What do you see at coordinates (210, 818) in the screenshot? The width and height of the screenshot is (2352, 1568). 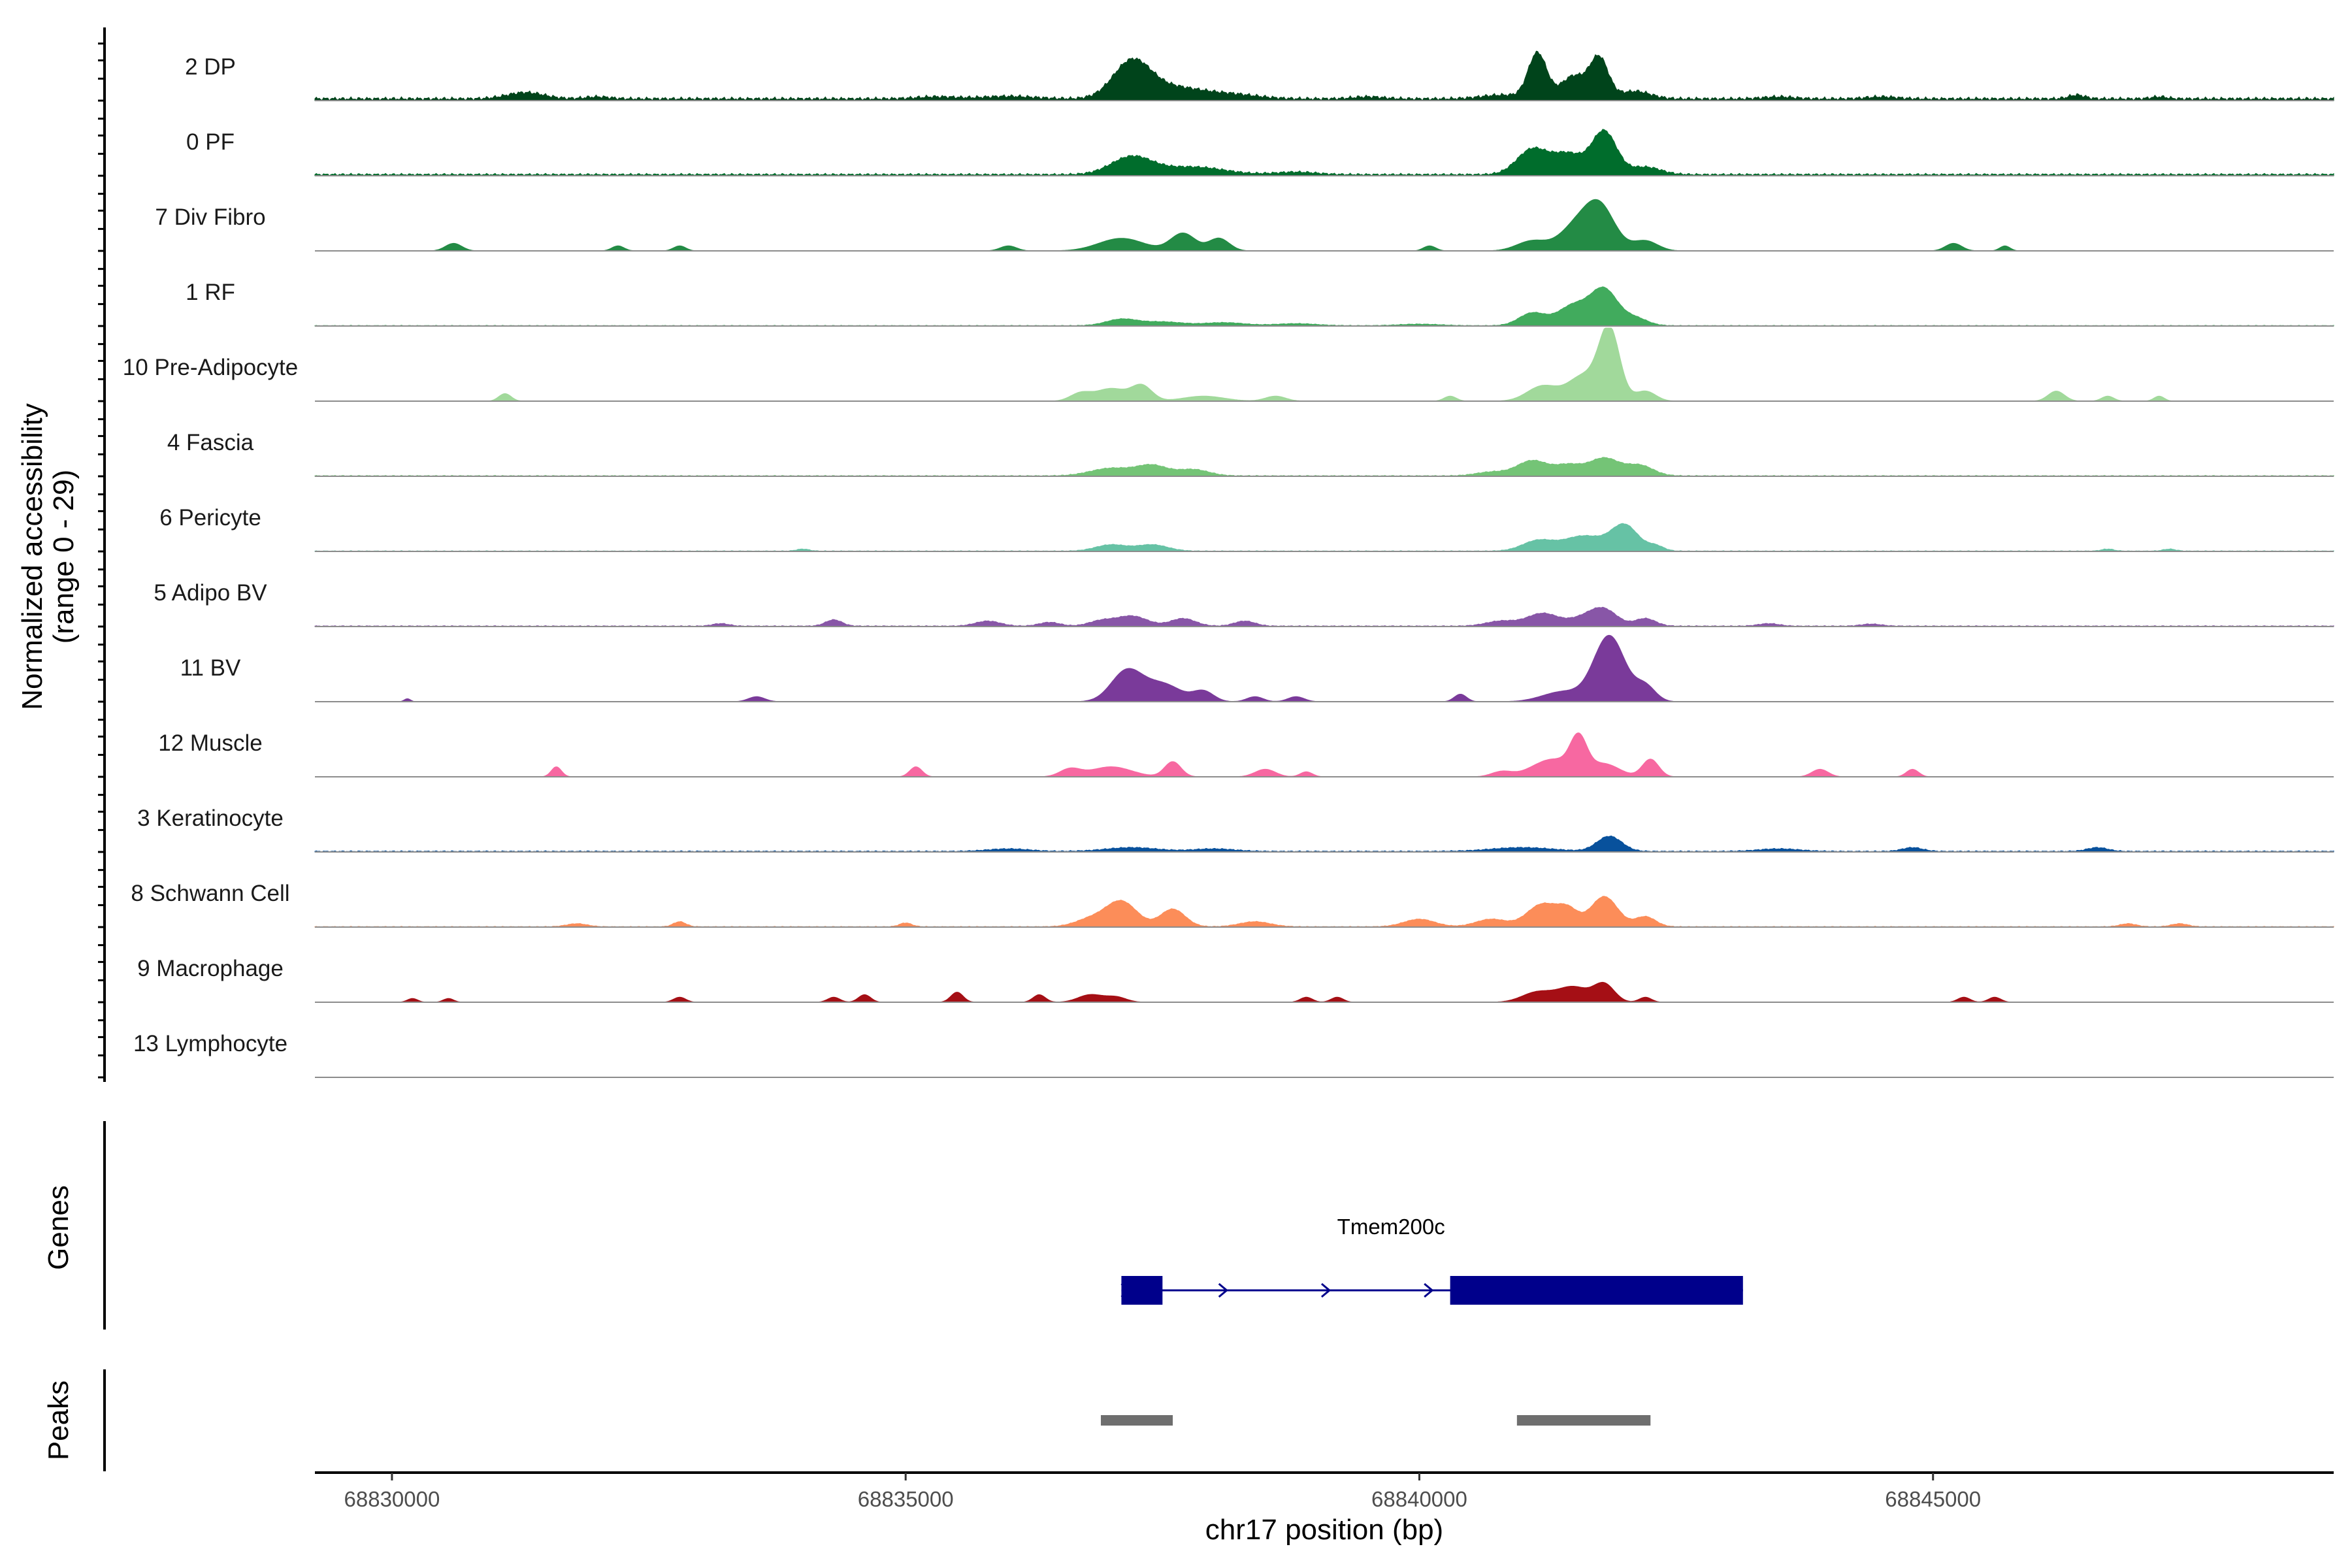 I see `track-label: 3 Keratinocyte` at bounding box center [210, 818].